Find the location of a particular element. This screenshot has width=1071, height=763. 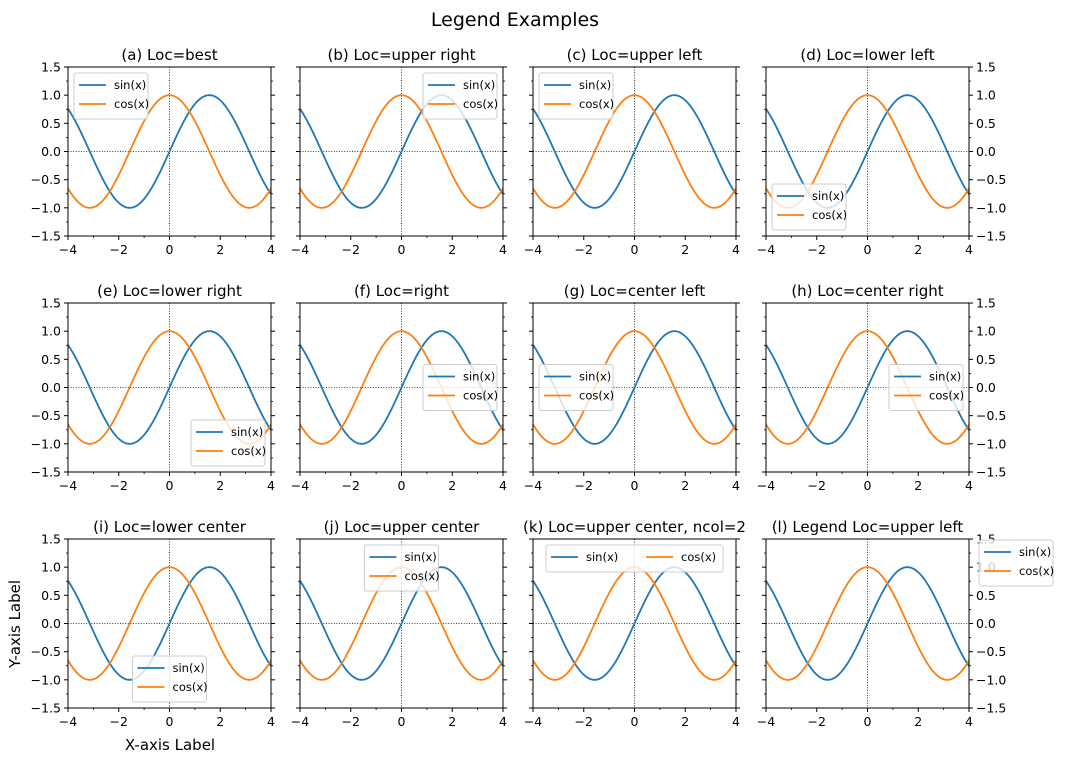

legend-frame is located at coordinates (634, 558).